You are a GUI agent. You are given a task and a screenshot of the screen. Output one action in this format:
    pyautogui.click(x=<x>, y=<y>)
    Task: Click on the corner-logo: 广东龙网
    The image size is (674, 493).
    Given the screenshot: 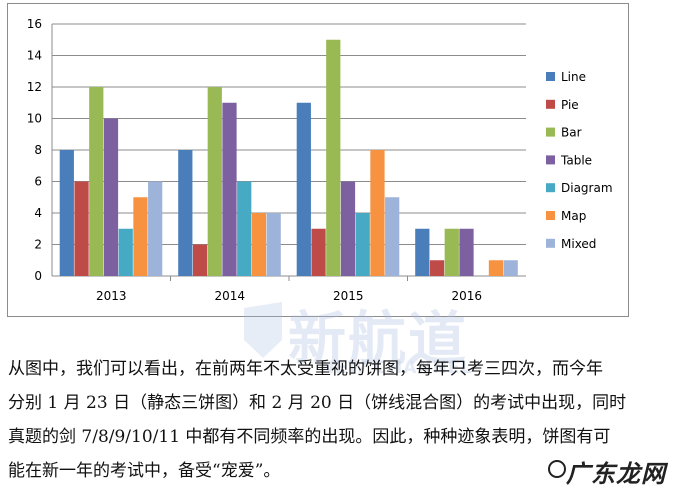 What is the action you would take?
    pyautogui.click(x=608, y=470)
    